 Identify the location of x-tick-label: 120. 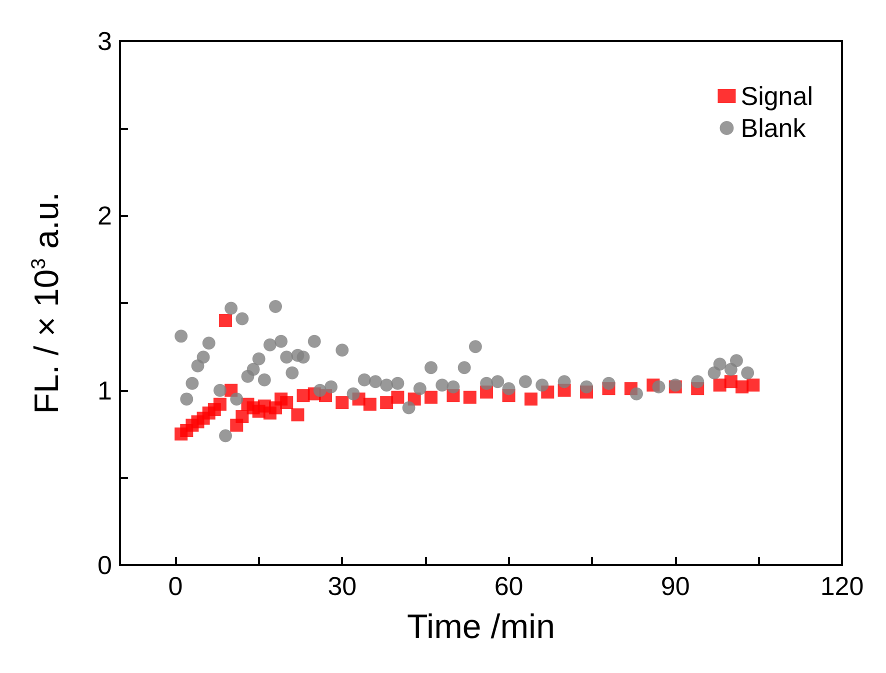
(842, 586).